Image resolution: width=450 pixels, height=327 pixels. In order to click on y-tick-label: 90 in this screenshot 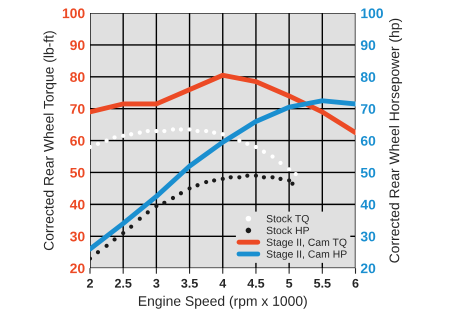, I will do `click(77, 45)`.